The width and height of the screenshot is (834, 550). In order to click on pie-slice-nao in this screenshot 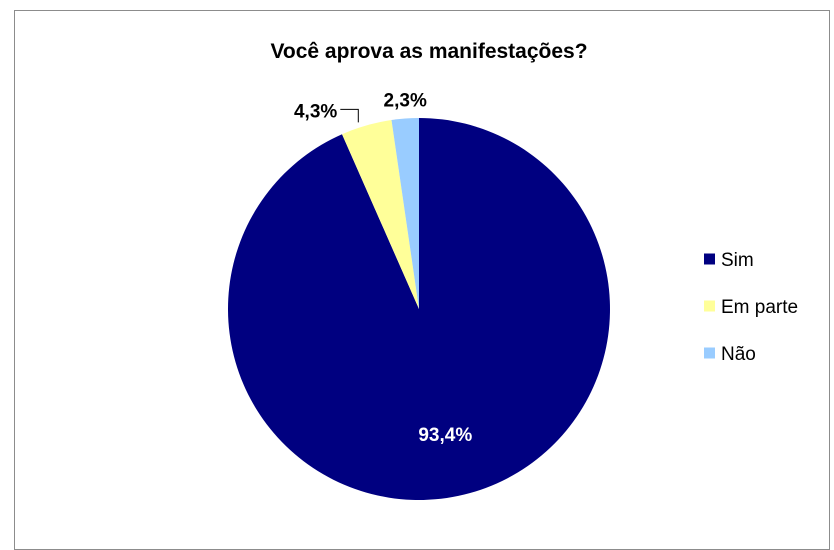, I will do `click(405, 213)`.